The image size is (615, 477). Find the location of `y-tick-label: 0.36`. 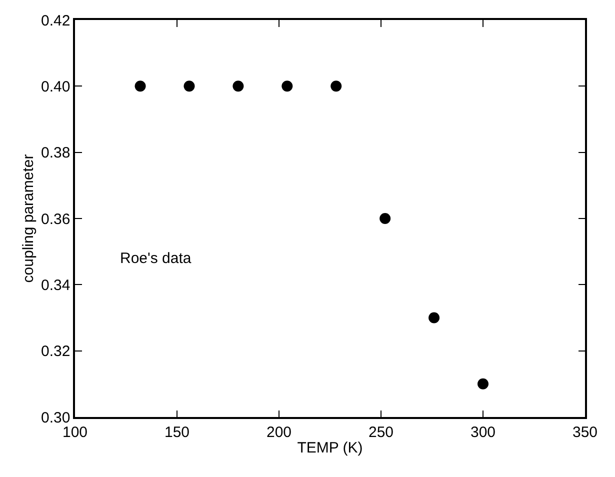

y-tick-label: 0.36 is located at coordinates (55, 219).